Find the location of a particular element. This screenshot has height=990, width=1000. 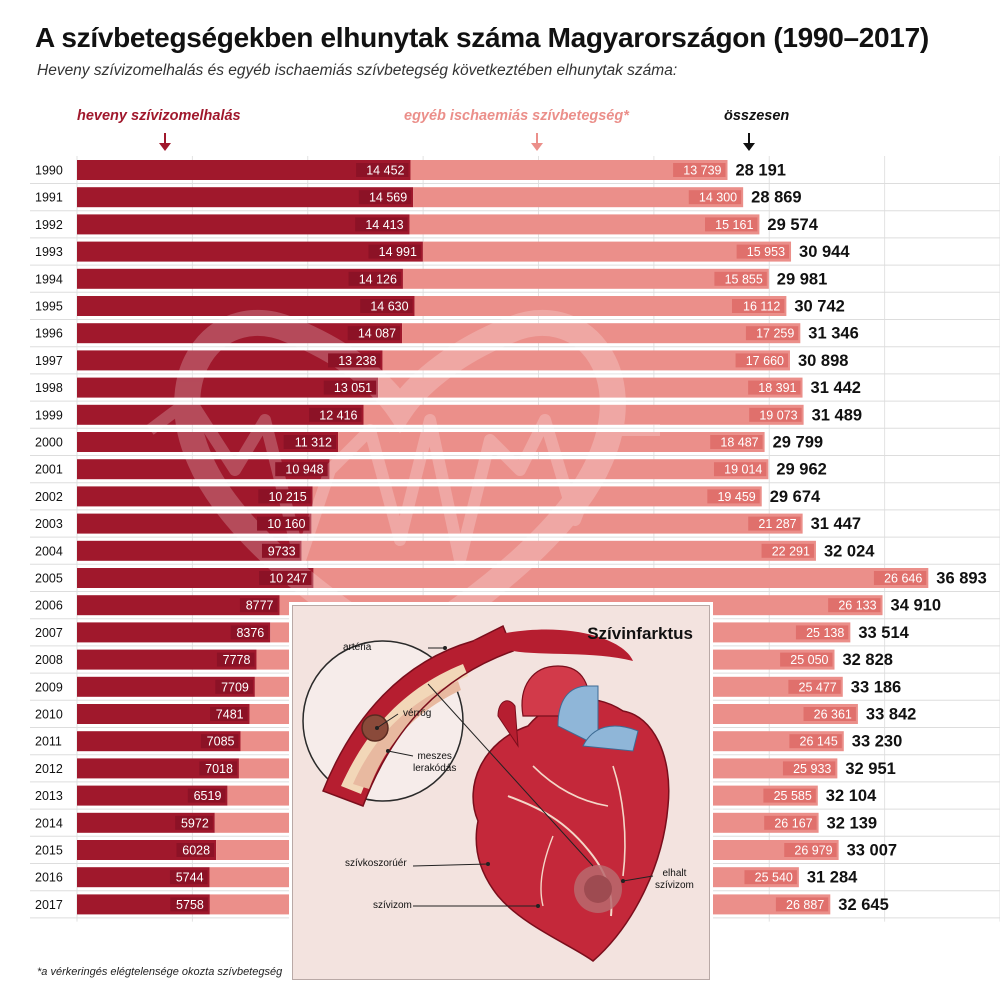

year-label: 2000 is located at coordinates (49, 443).